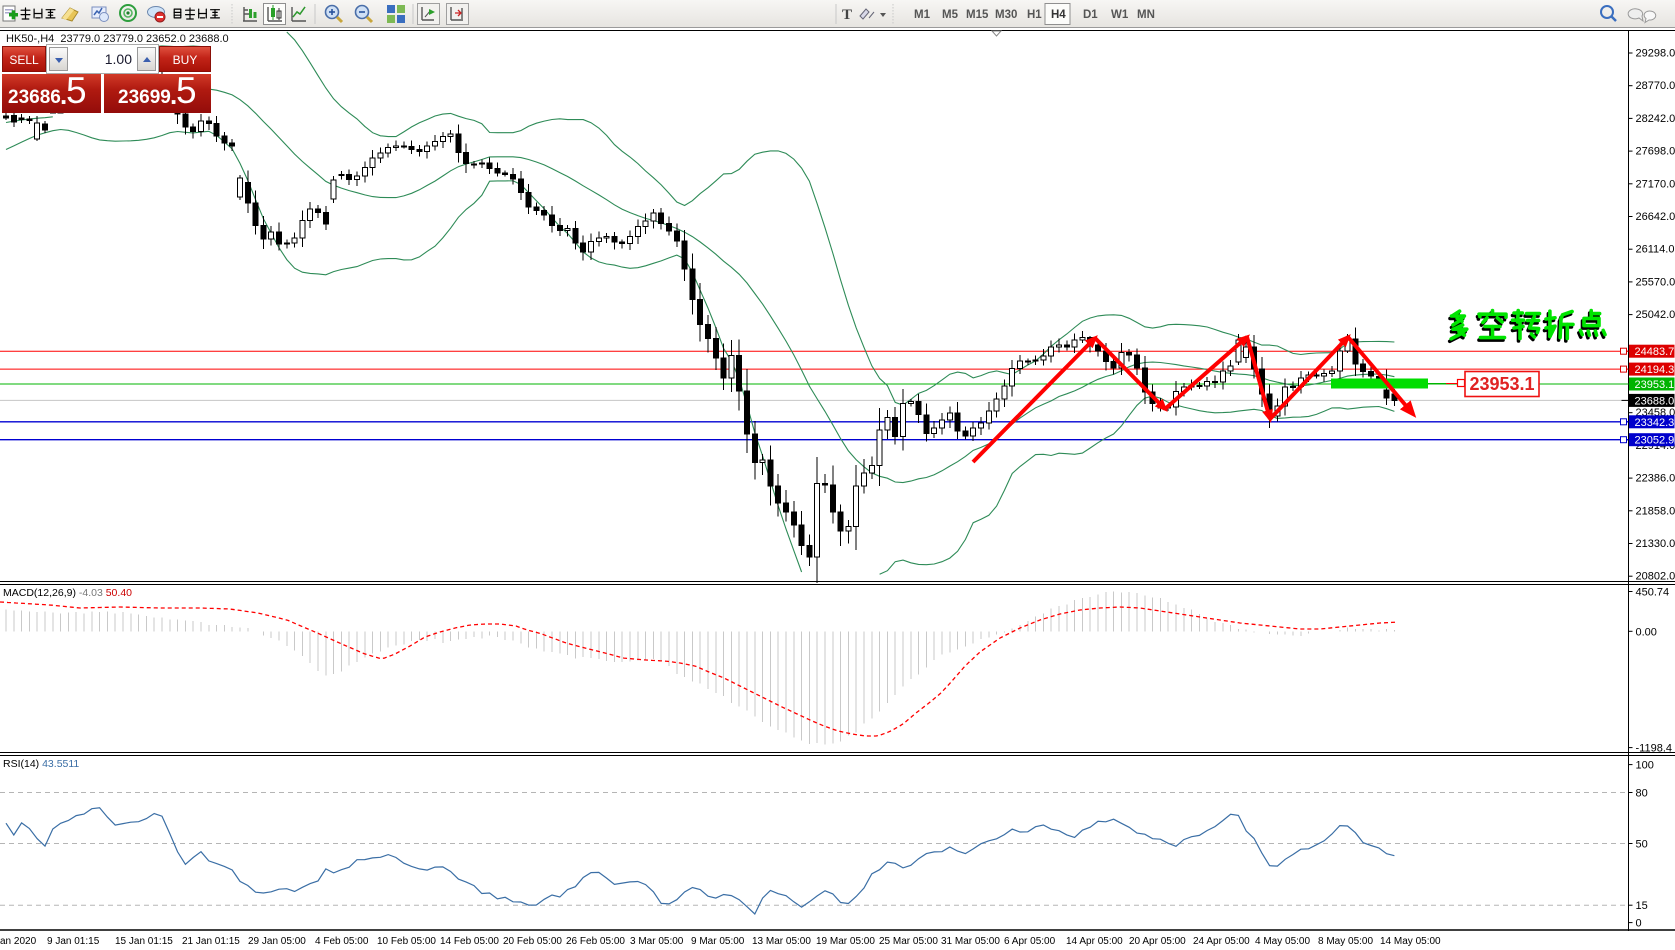  Describe the element at coordinates (1655, 152) in the screenshot. I see `svg-text: 27698.0` at that location.